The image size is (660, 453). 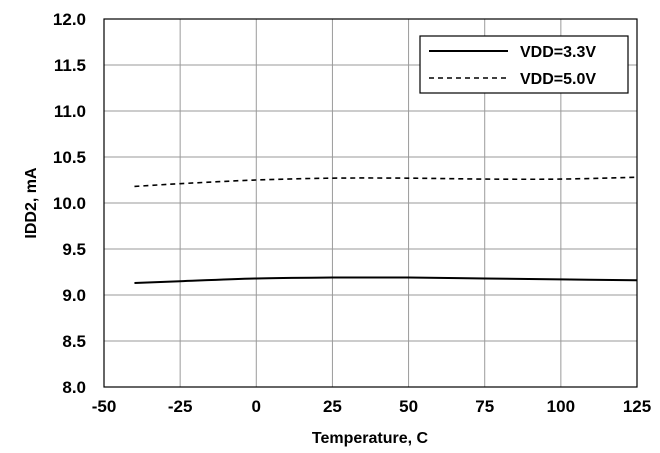 What do you see at coordinates (561, 406) in the screenshot?
I see `x-tick-label: 100` at bounding box center [561, 406].